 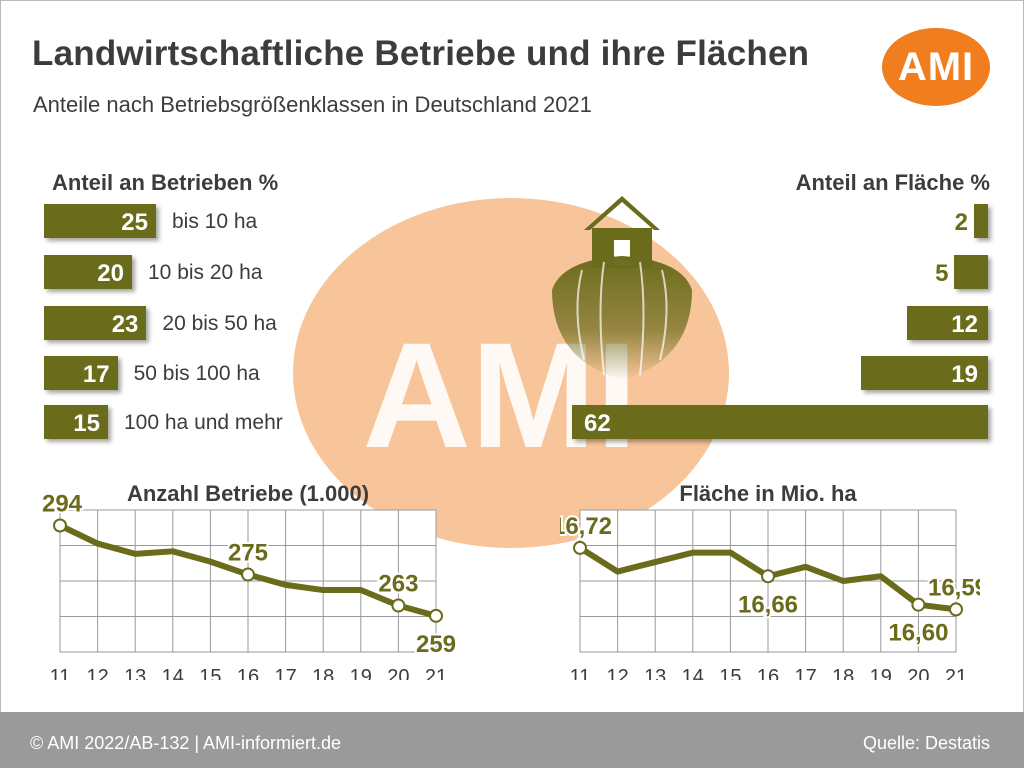 What do you see at coordinates (100, 221) in the screenshot?
I see `left-bar-0: 25` at bounding box center [100, 221].